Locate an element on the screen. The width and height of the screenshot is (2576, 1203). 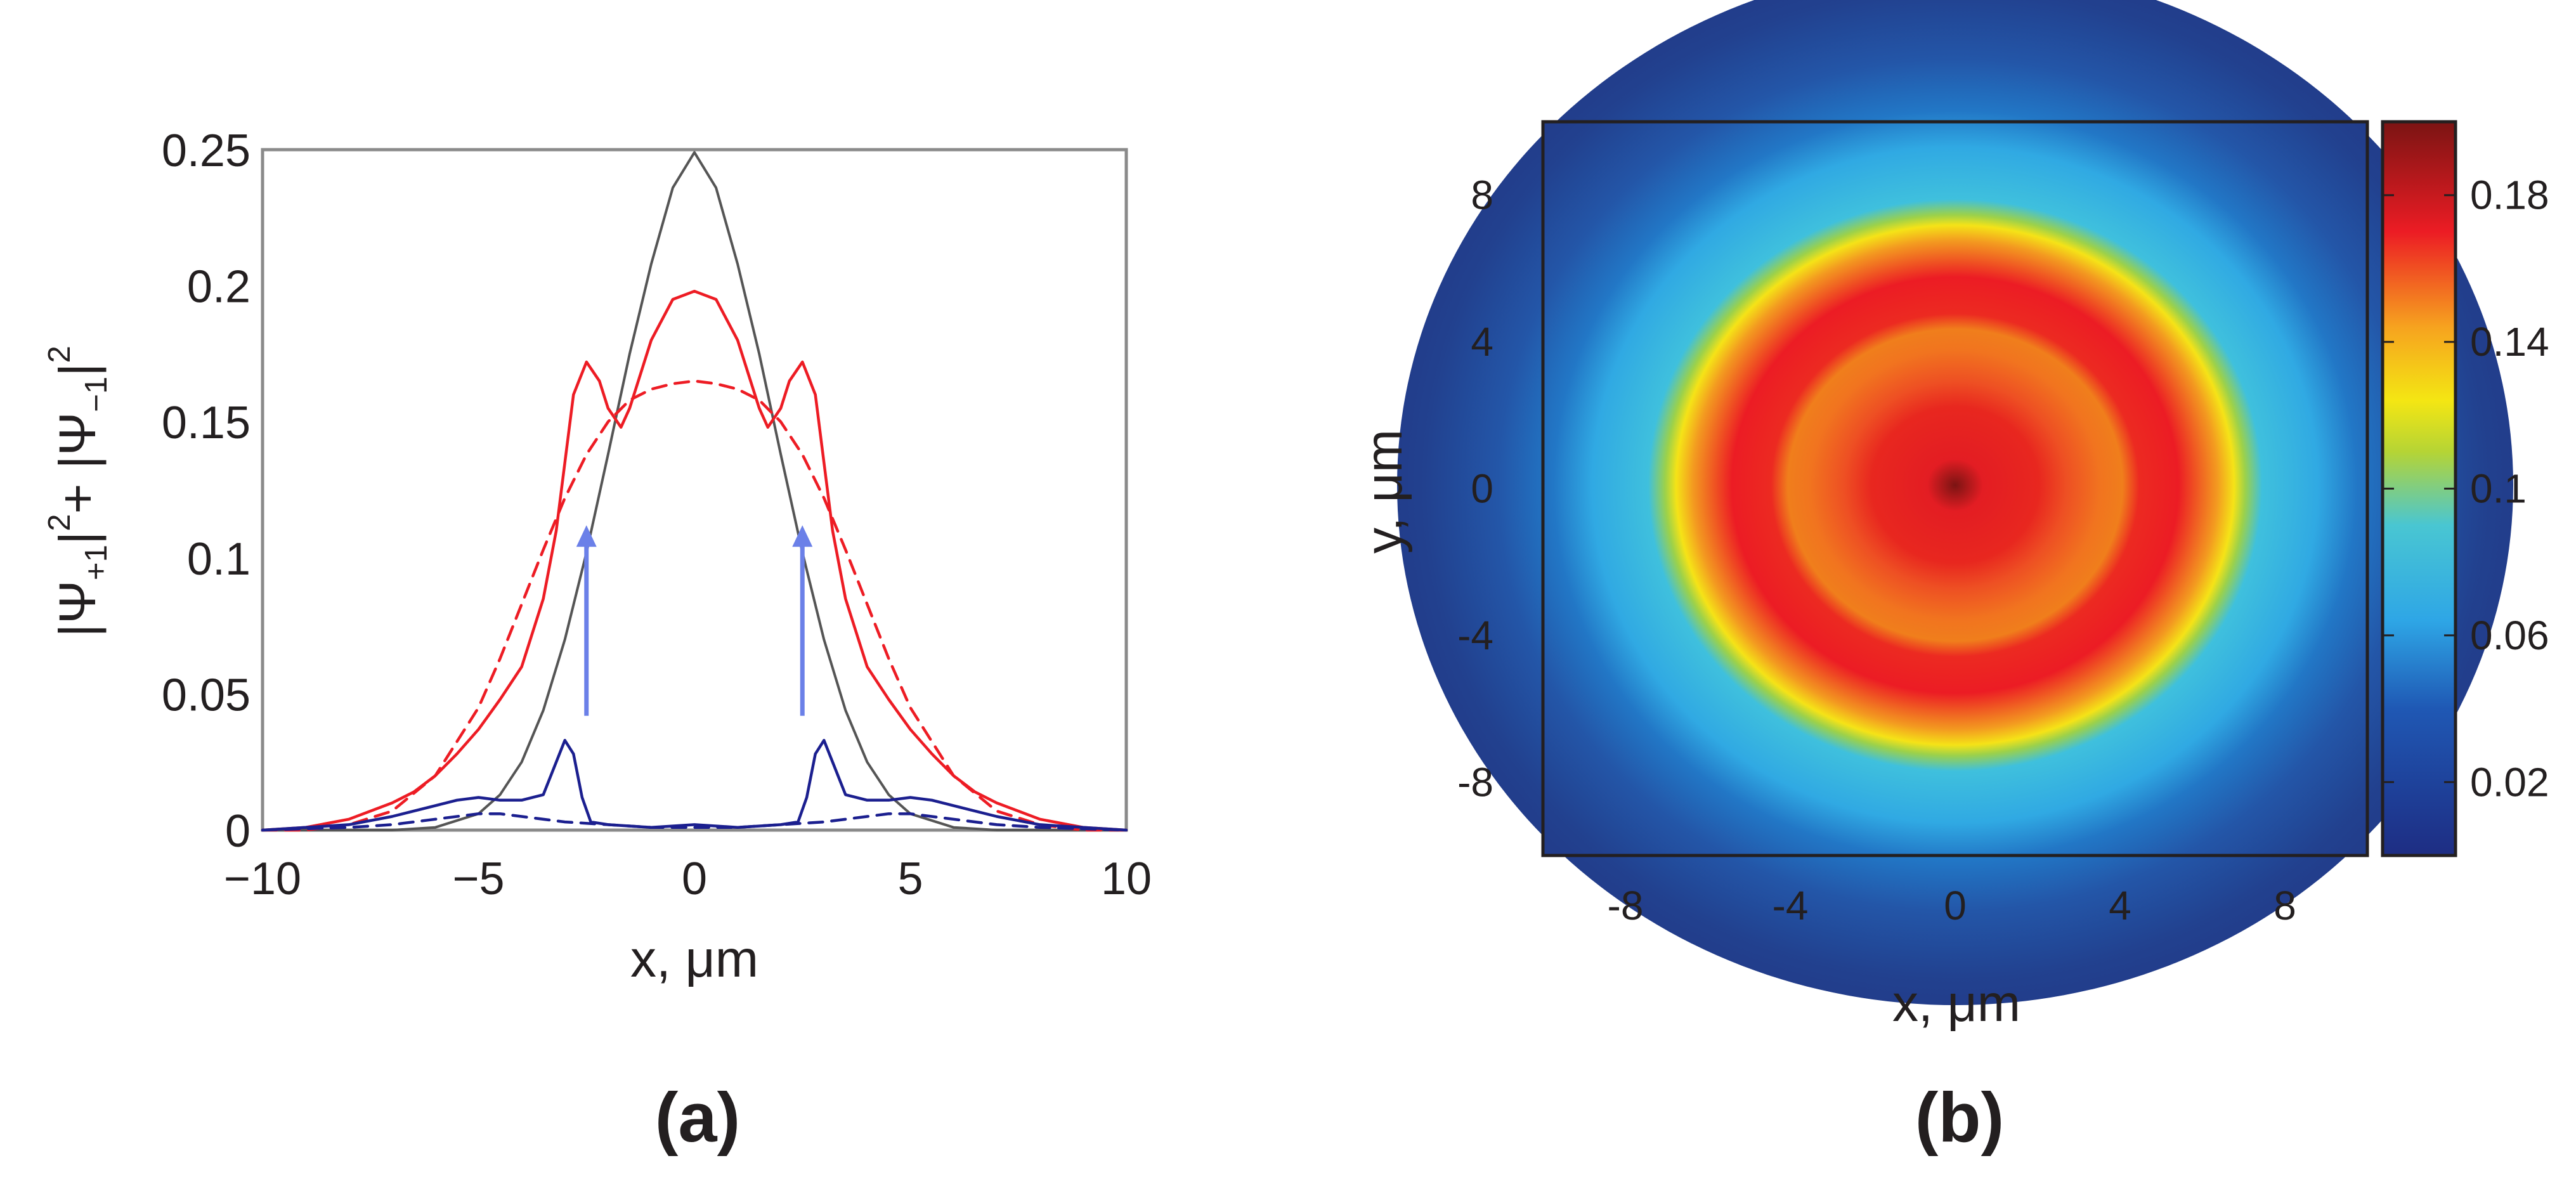
y-tick-label: 0.1 is located at coordinates (219, 559).